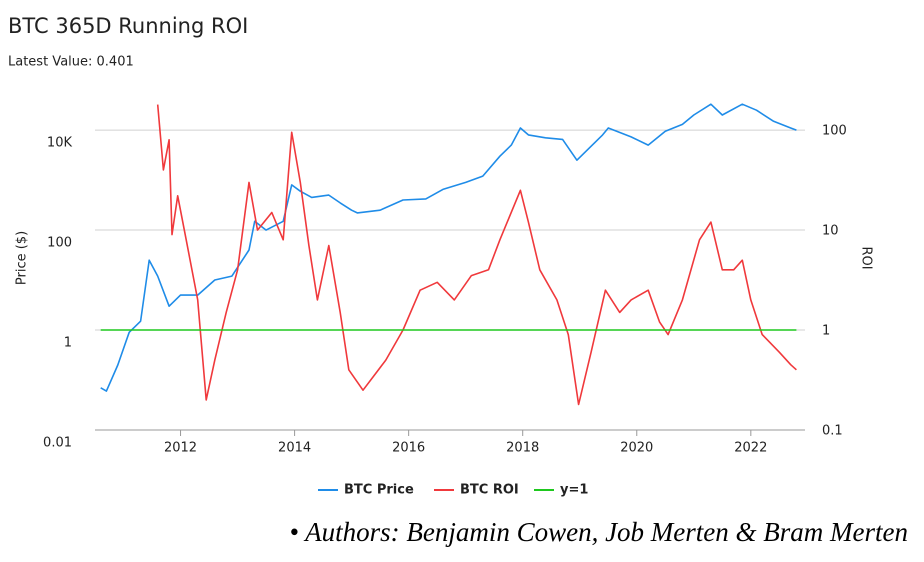  I want to click on legend-label: y=1, so click(574, 490).